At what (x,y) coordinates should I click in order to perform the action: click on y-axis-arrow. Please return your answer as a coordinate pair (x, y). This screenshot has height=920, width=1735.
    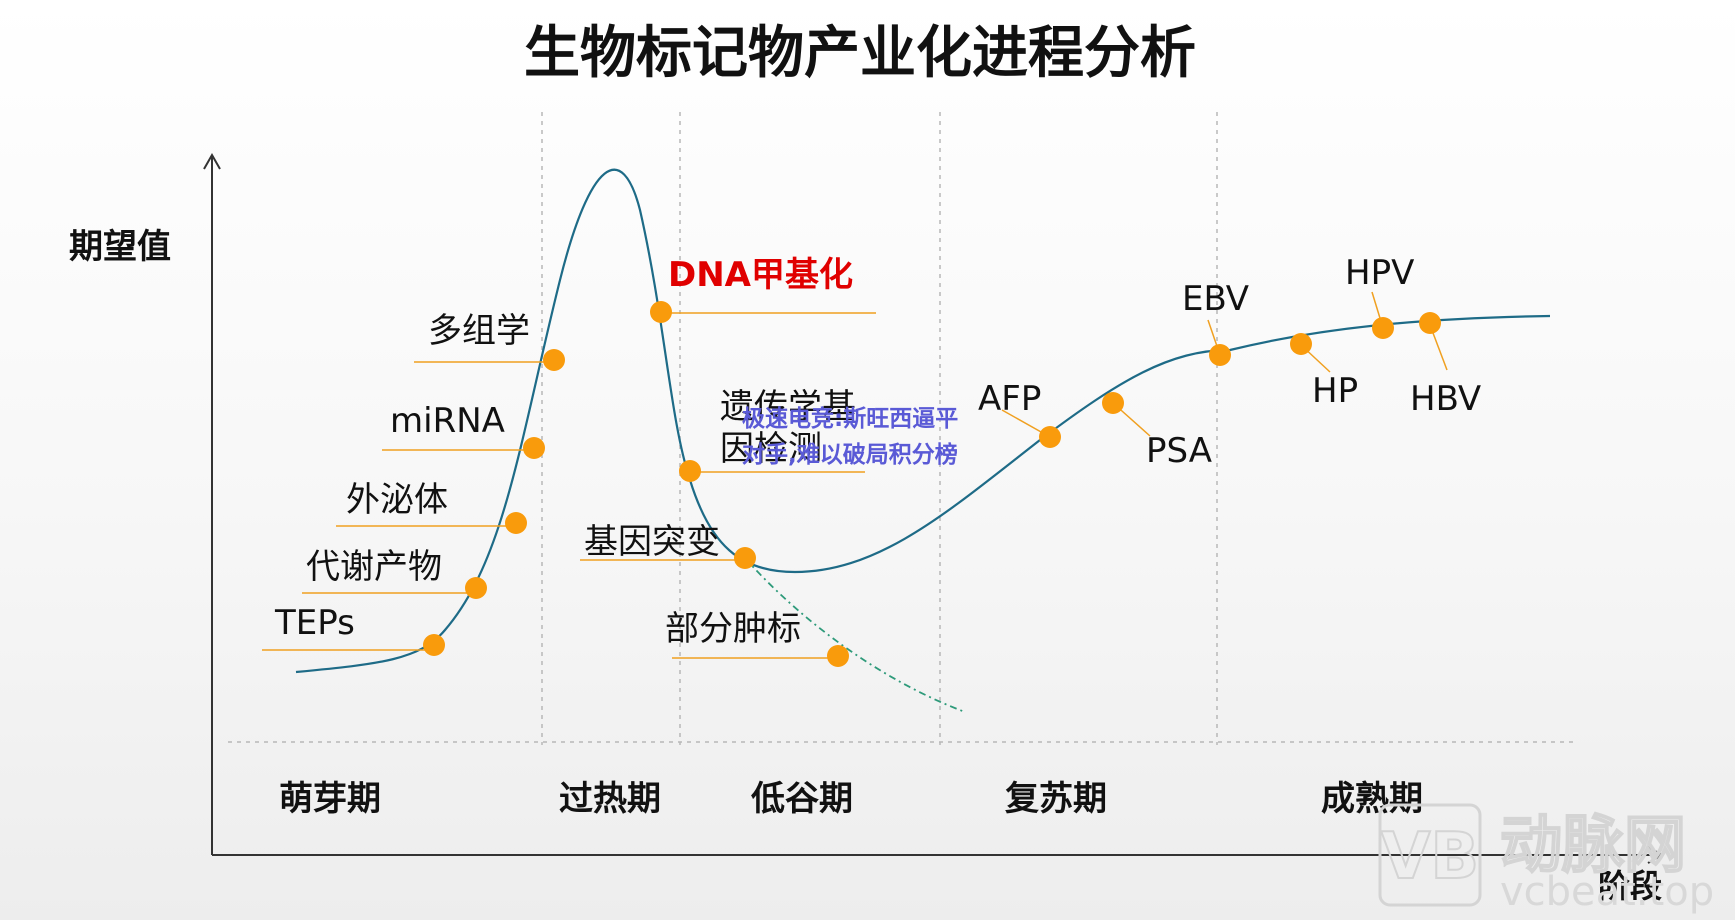
    Looking at the image, I should click on (212, 161).